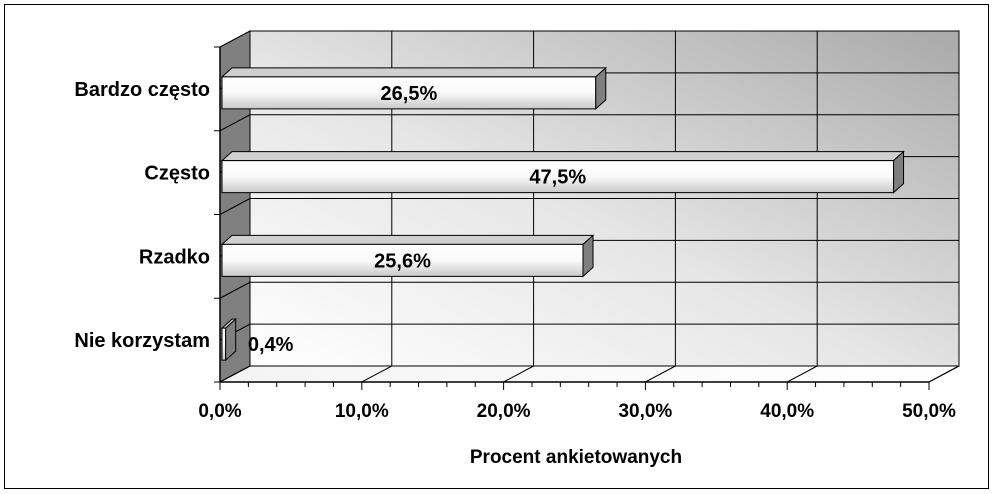 The image size is (995, 494). What do you see at coordinates (177, 174) in the screenshot?
I see `category-label: Często` at bounding box center [177, 174].